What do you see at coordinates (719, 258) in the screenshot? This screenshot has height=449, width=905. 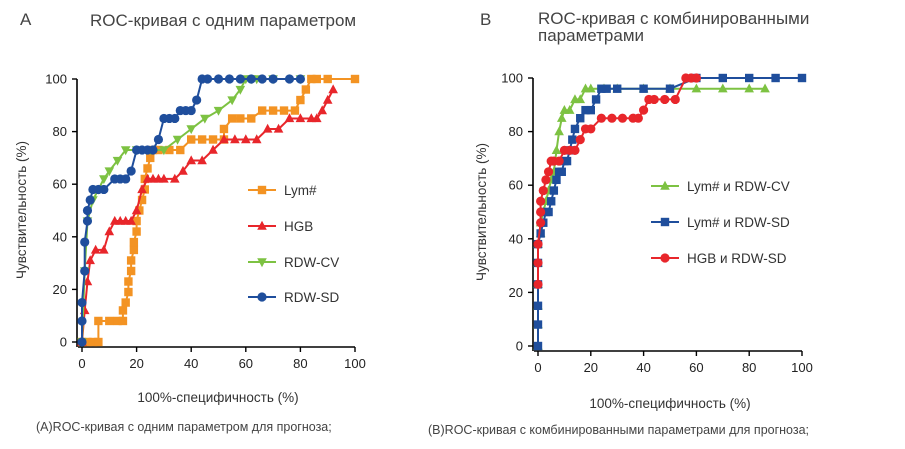 I see `panel-b-legend-item: HGB и RDW-SD` at bounding box center [719, 258].